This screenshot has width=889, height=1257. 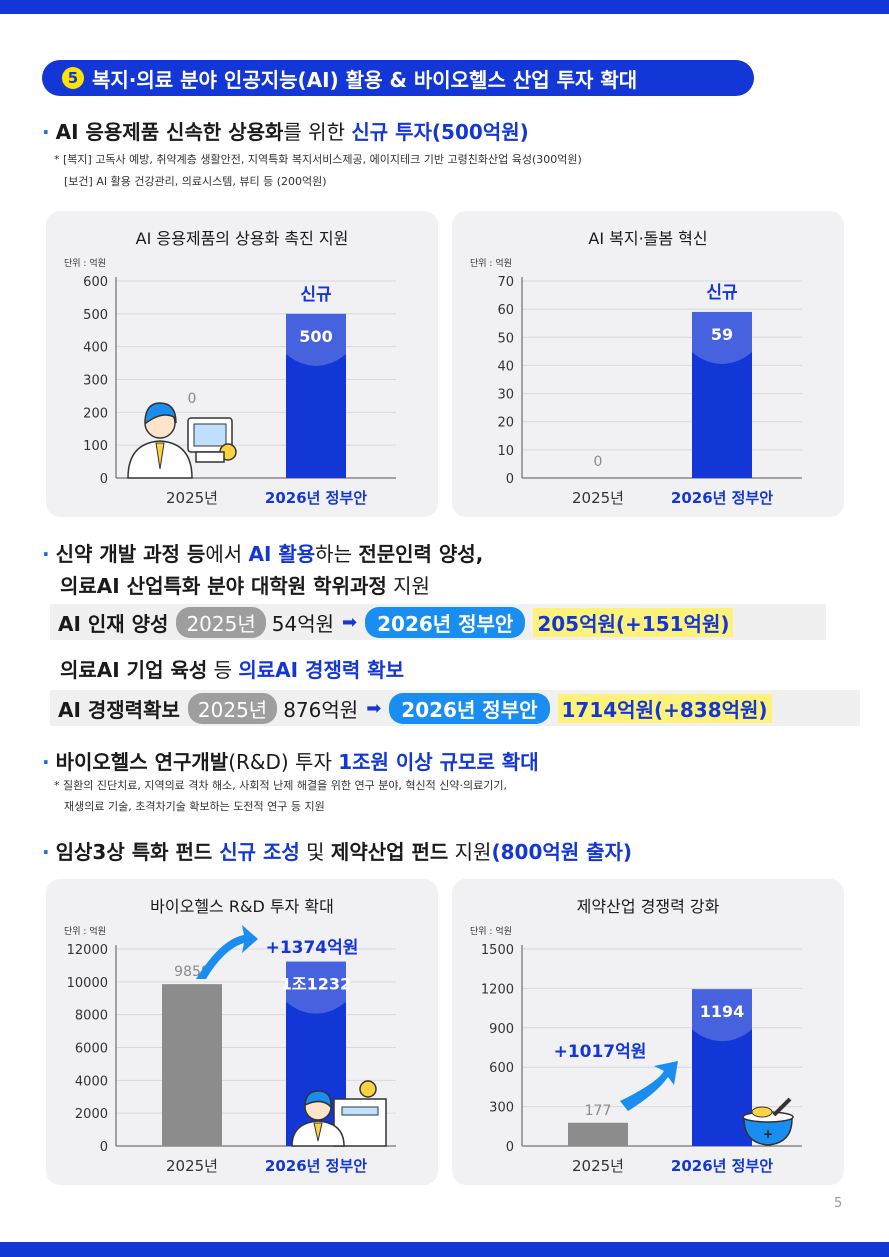 What do you see at coordinates (321, 709) in the screenshot?
I see `value-2025: 876억원` at bounding box center [321, 709].